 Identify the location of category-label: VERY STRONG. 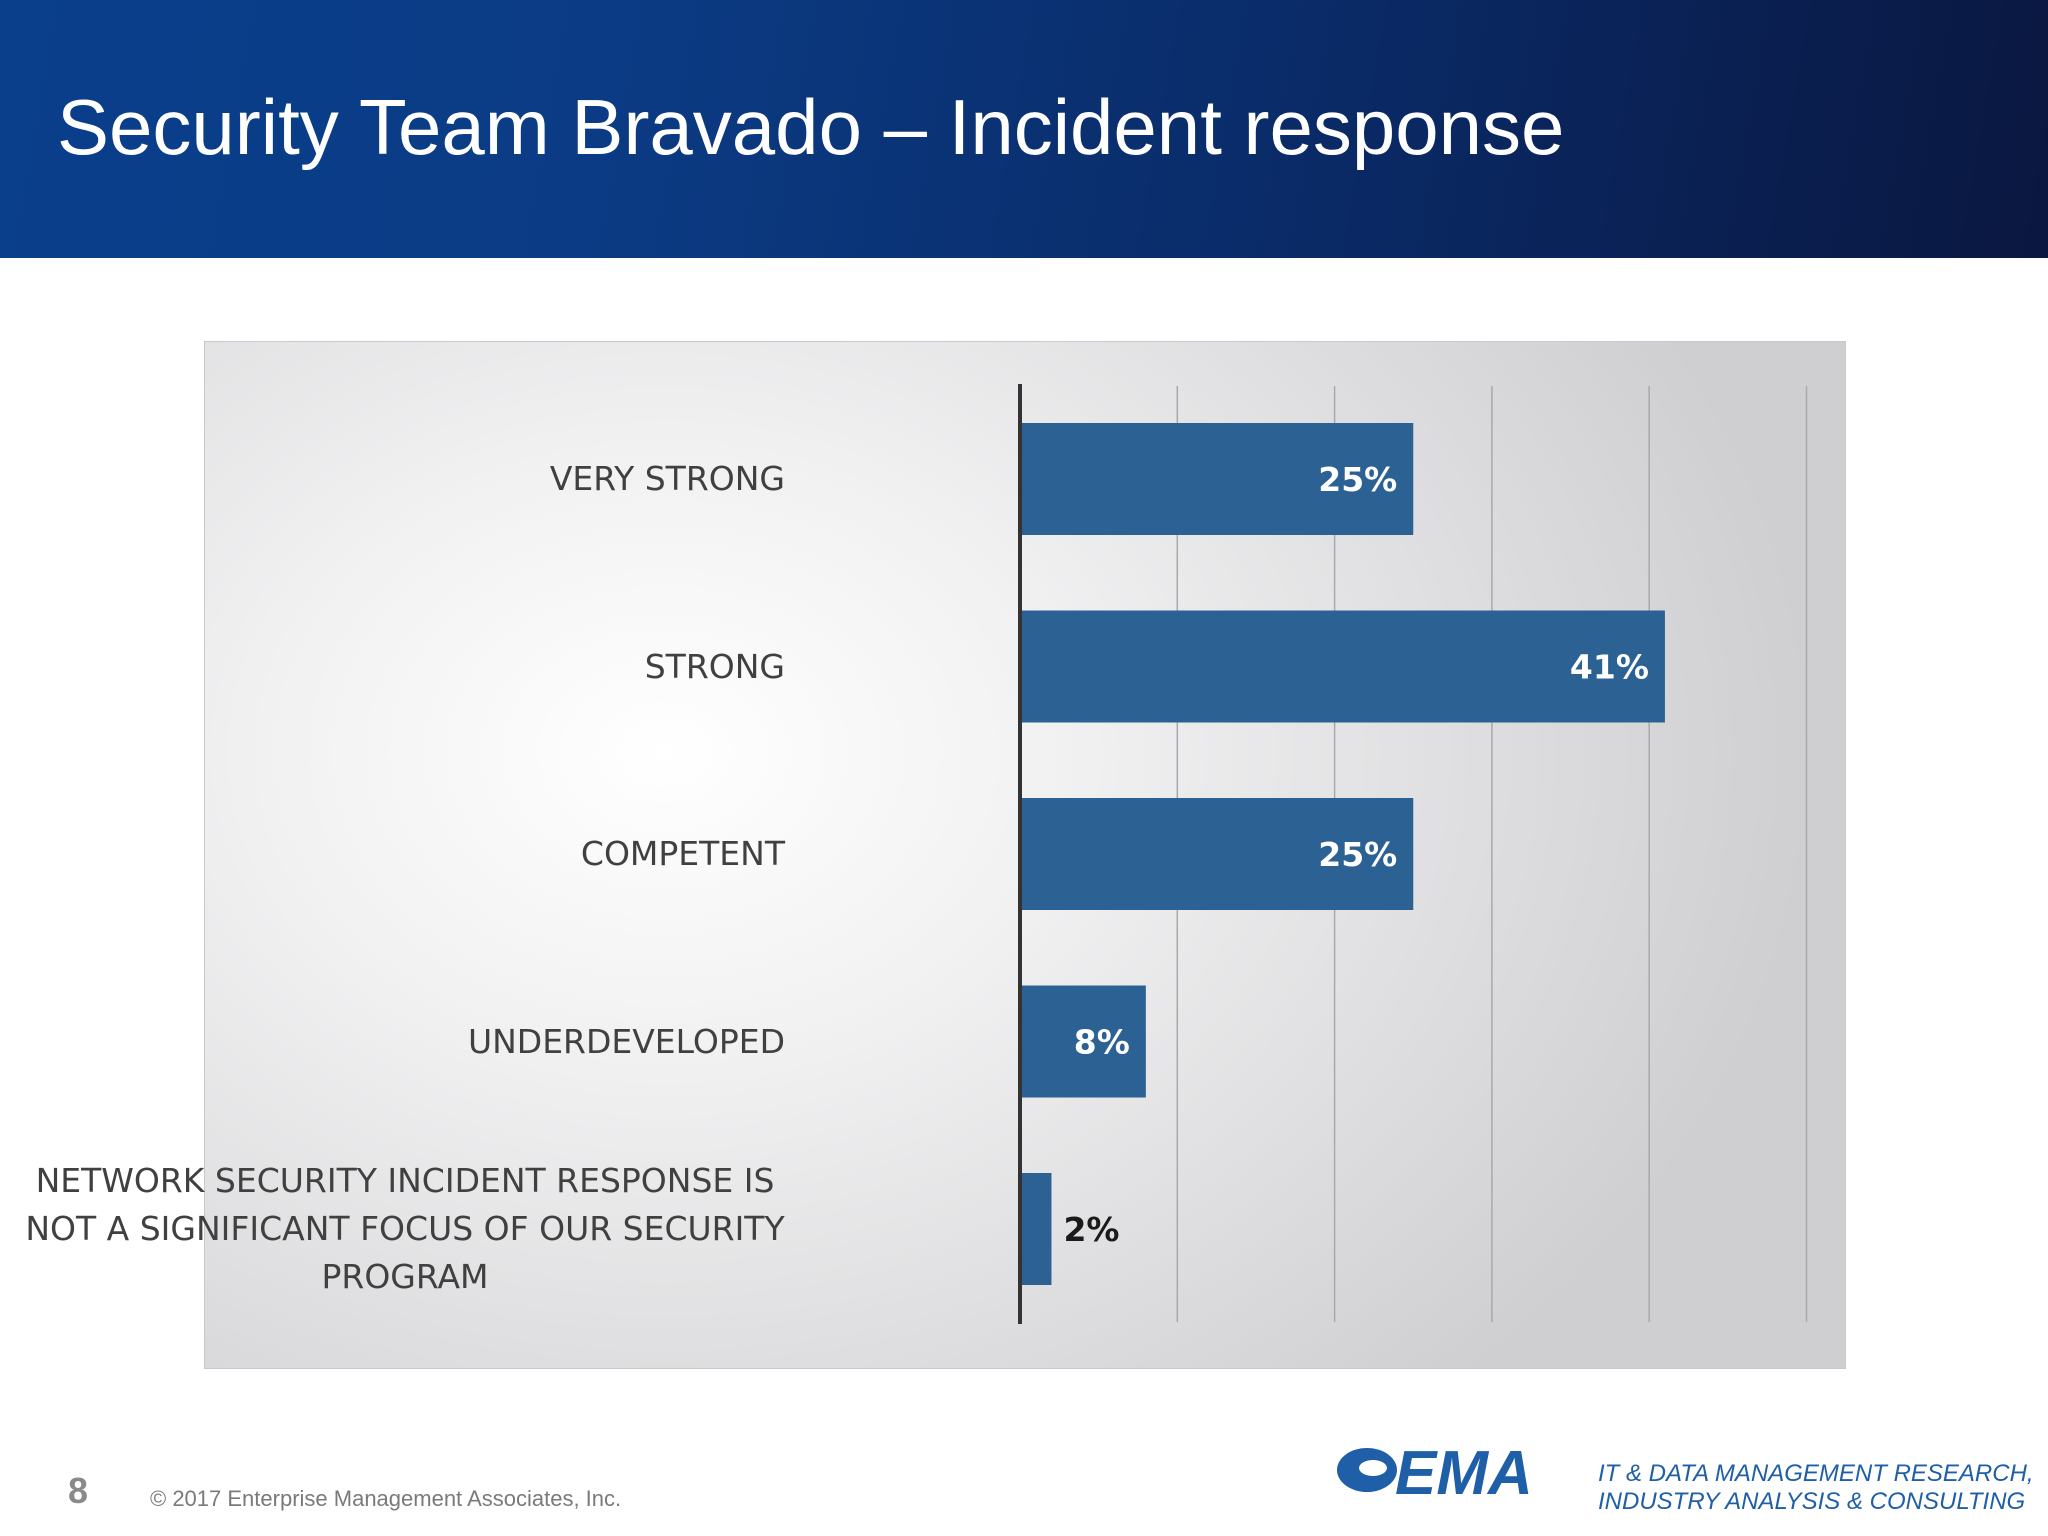
(405, 479).